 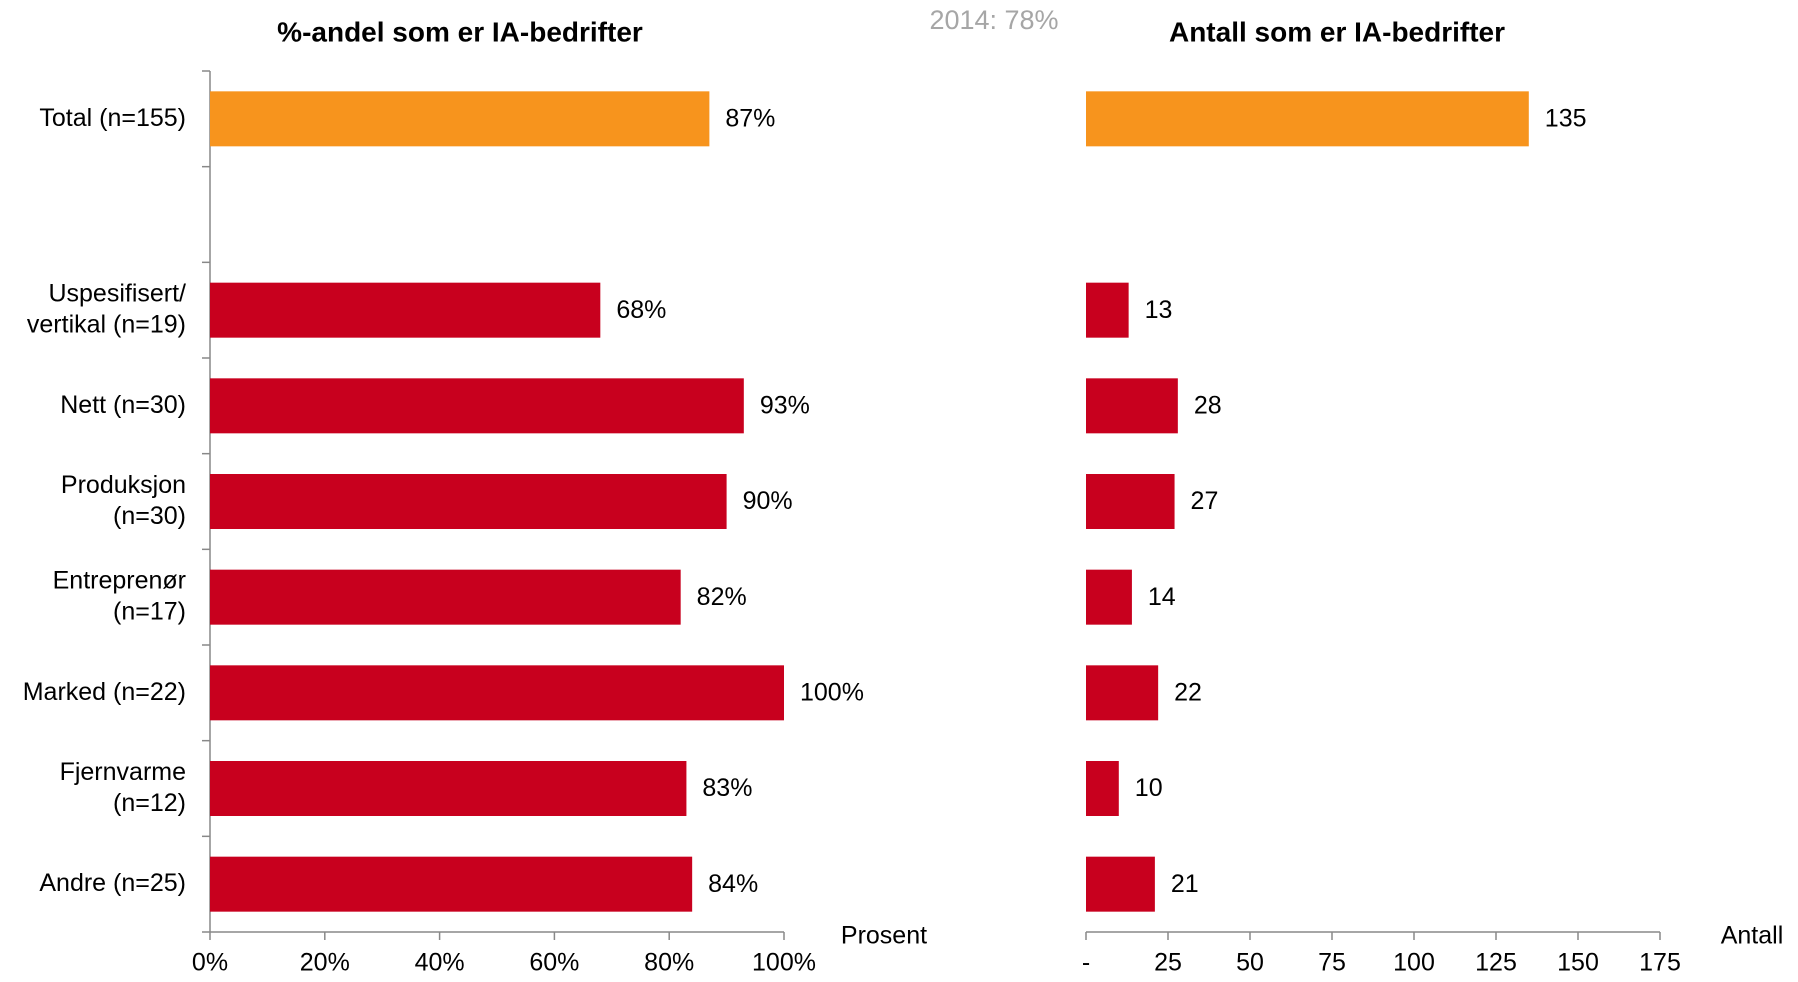 What do you see at coordinates (1159, 310) in the screenshot?
I see `data-label: 13` at bounding box center [1159, 310].